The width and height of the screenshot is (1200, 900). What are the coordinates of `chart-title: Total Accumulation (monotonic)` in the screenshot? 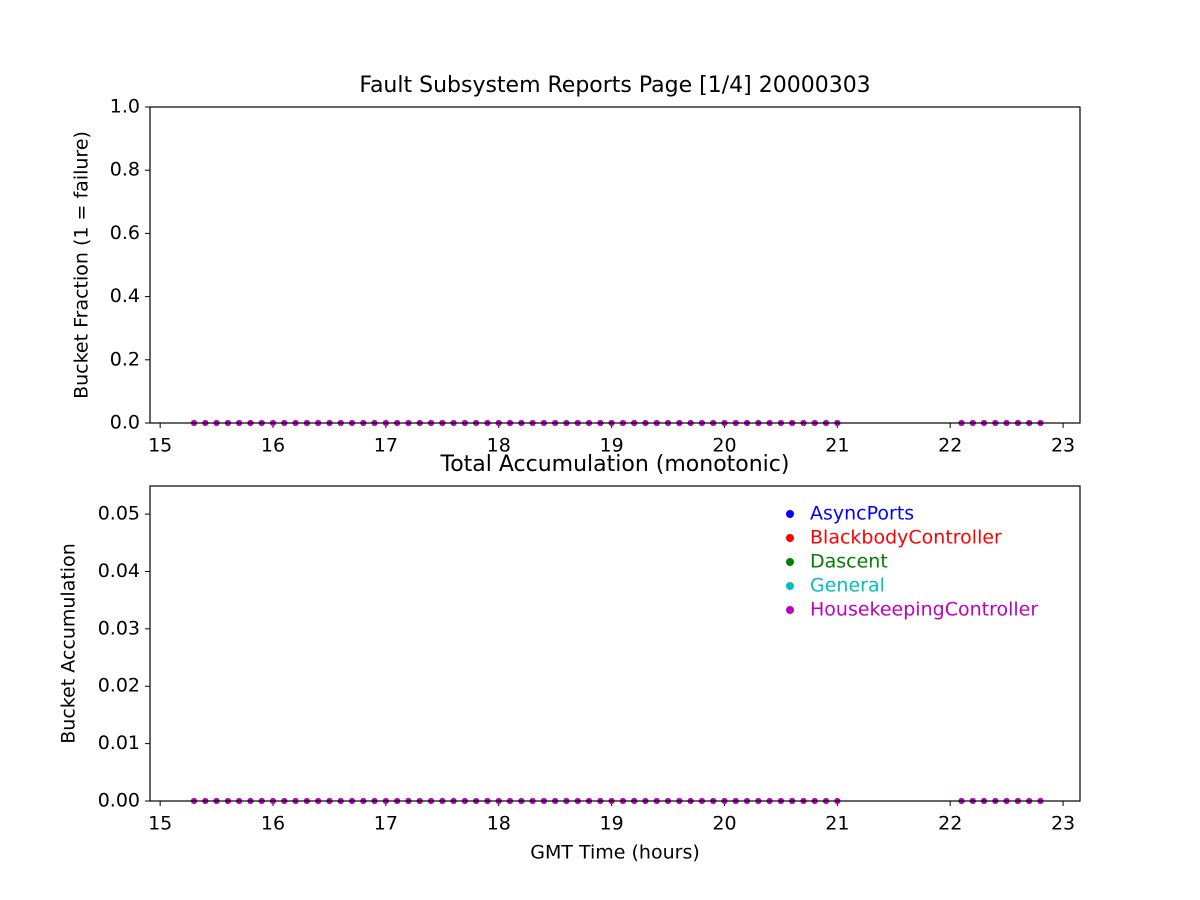 It's located at (615, 464).